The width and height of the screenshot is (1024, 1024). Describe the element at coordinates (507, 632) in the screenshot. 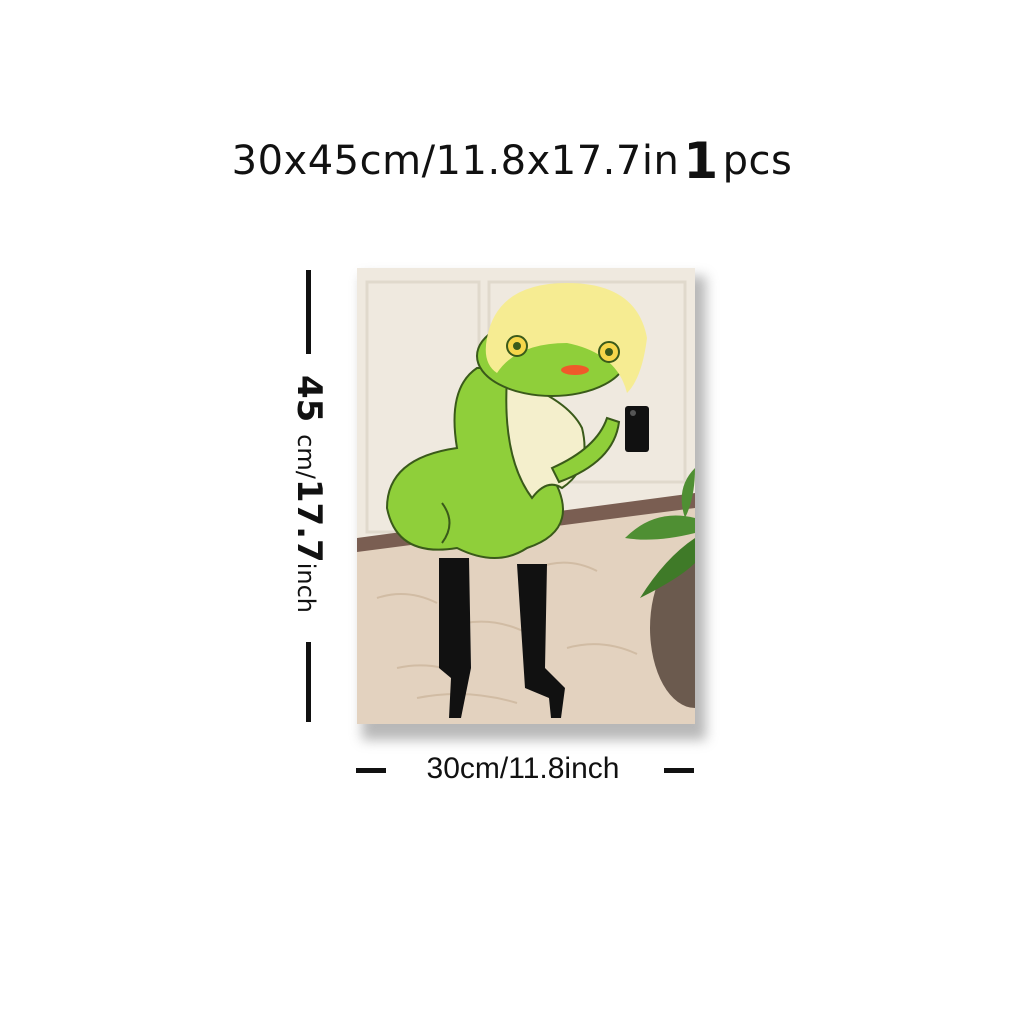

I see `rug-texture` at that location.